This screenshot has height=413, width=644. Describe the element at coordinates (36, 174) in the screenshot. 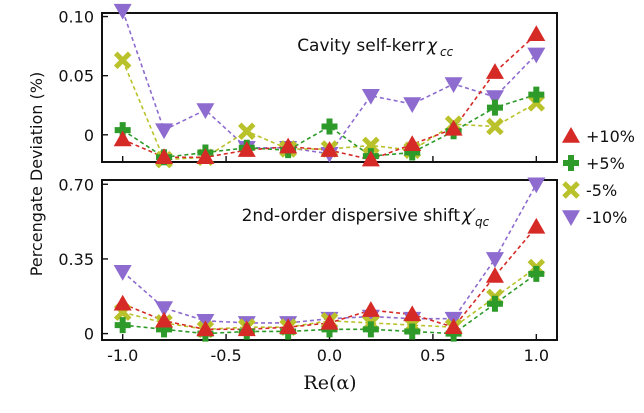

I see `y-axis-label: Percengate Deviation (%)` at that location.